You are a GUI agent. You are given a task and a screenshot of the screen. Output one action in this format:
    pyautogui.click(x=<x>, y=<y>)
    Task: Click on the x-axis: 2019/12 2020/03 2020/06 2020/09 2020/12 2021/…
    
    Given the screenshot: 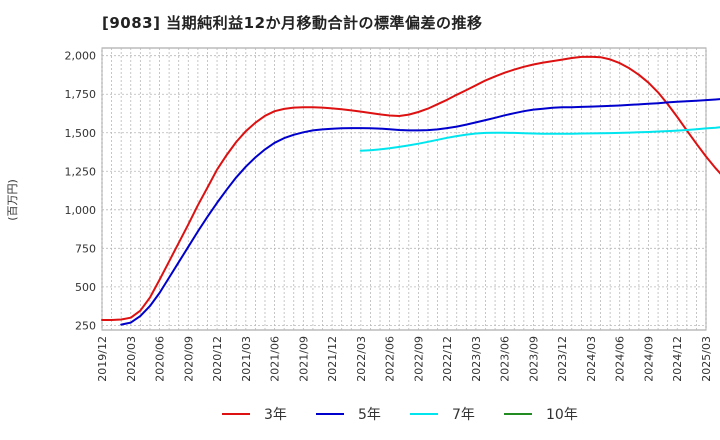 What is the action you would take?
    pyautogui.click(x=404, y=359)
    